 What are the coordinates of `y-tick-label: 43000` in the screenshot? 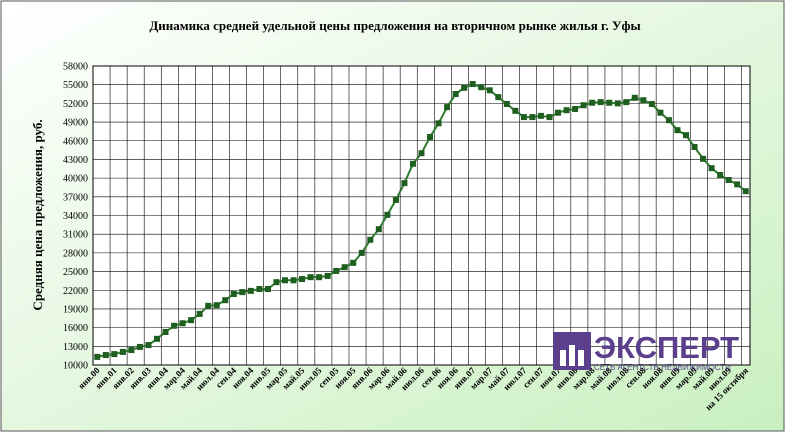 It's located at (75, 160).